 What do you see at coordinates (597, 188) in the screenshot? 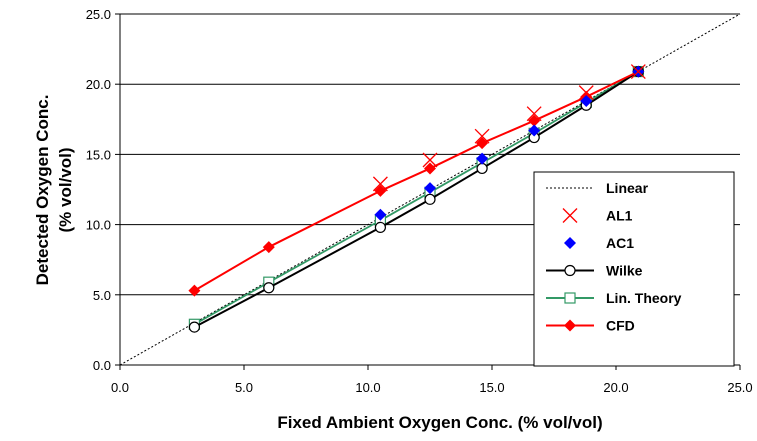
I see `legend-item-linear: Linear` at bounding box center [597, 188].